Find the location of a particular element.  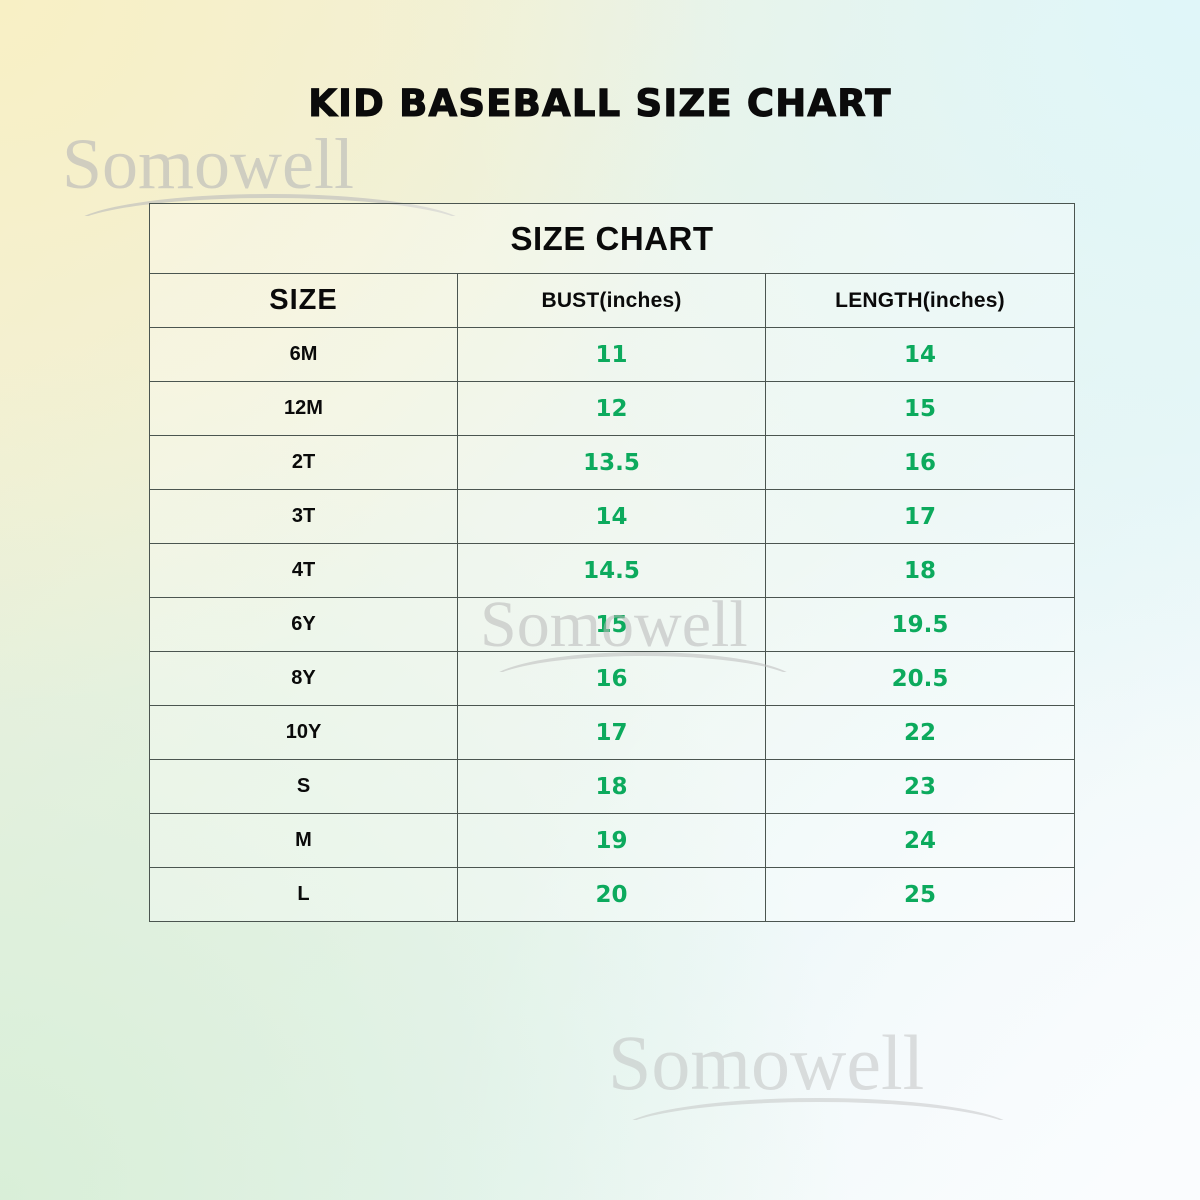

cell-size: 2T is located at coordinates (303, 462).